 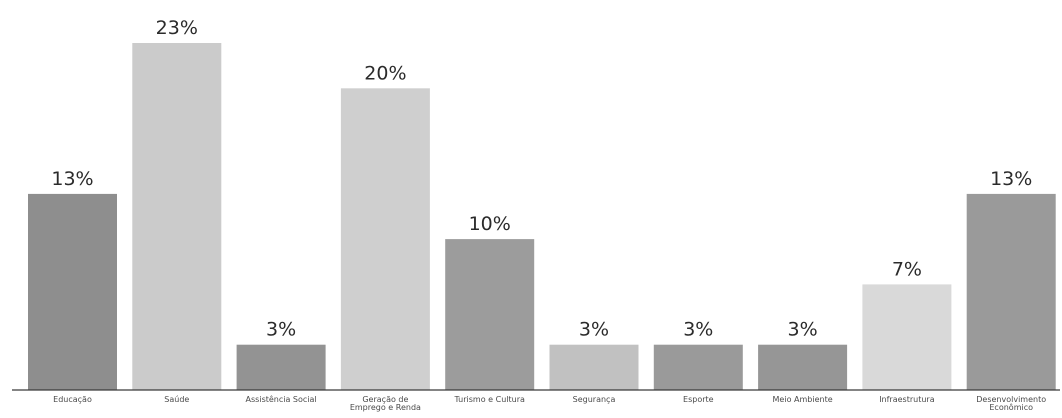 I want to click on category-label-line: Meio Ambiente, so click(x=803, y=399).